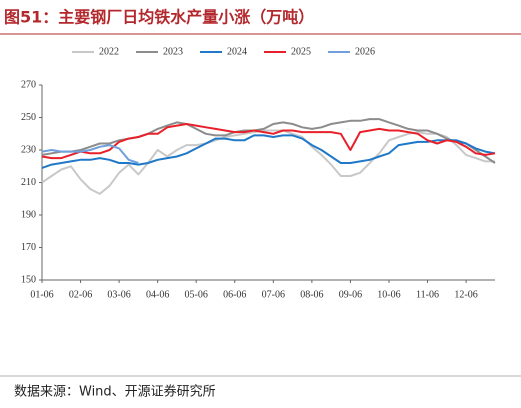 This screenshot has height=408, width=521. What do you see at coordinates (427, 294) in the screenshot?
I see `x-tick-label: 11-06` at bounding box center [427, 294].